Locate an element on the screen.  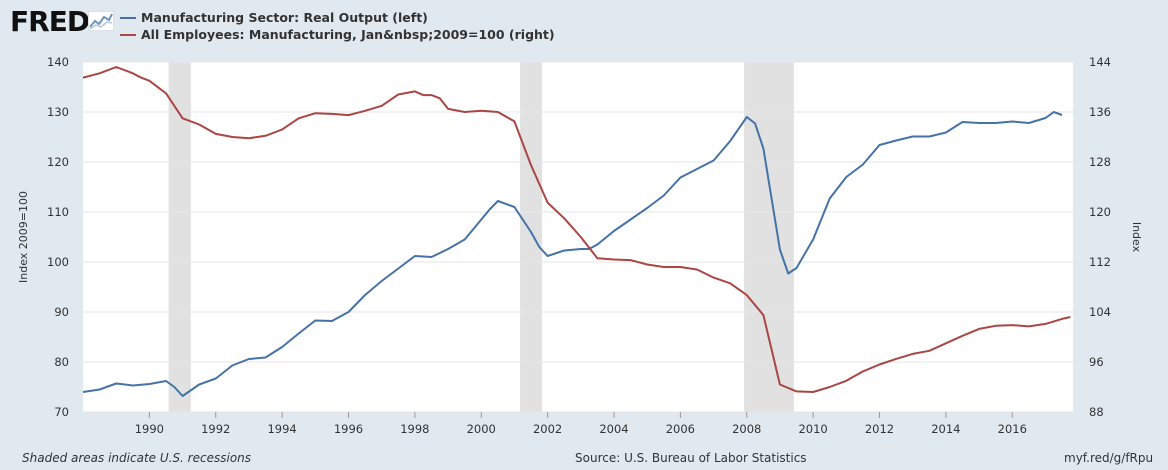
y-tick-right-label: 96 is located at coordinates (1096, 362).